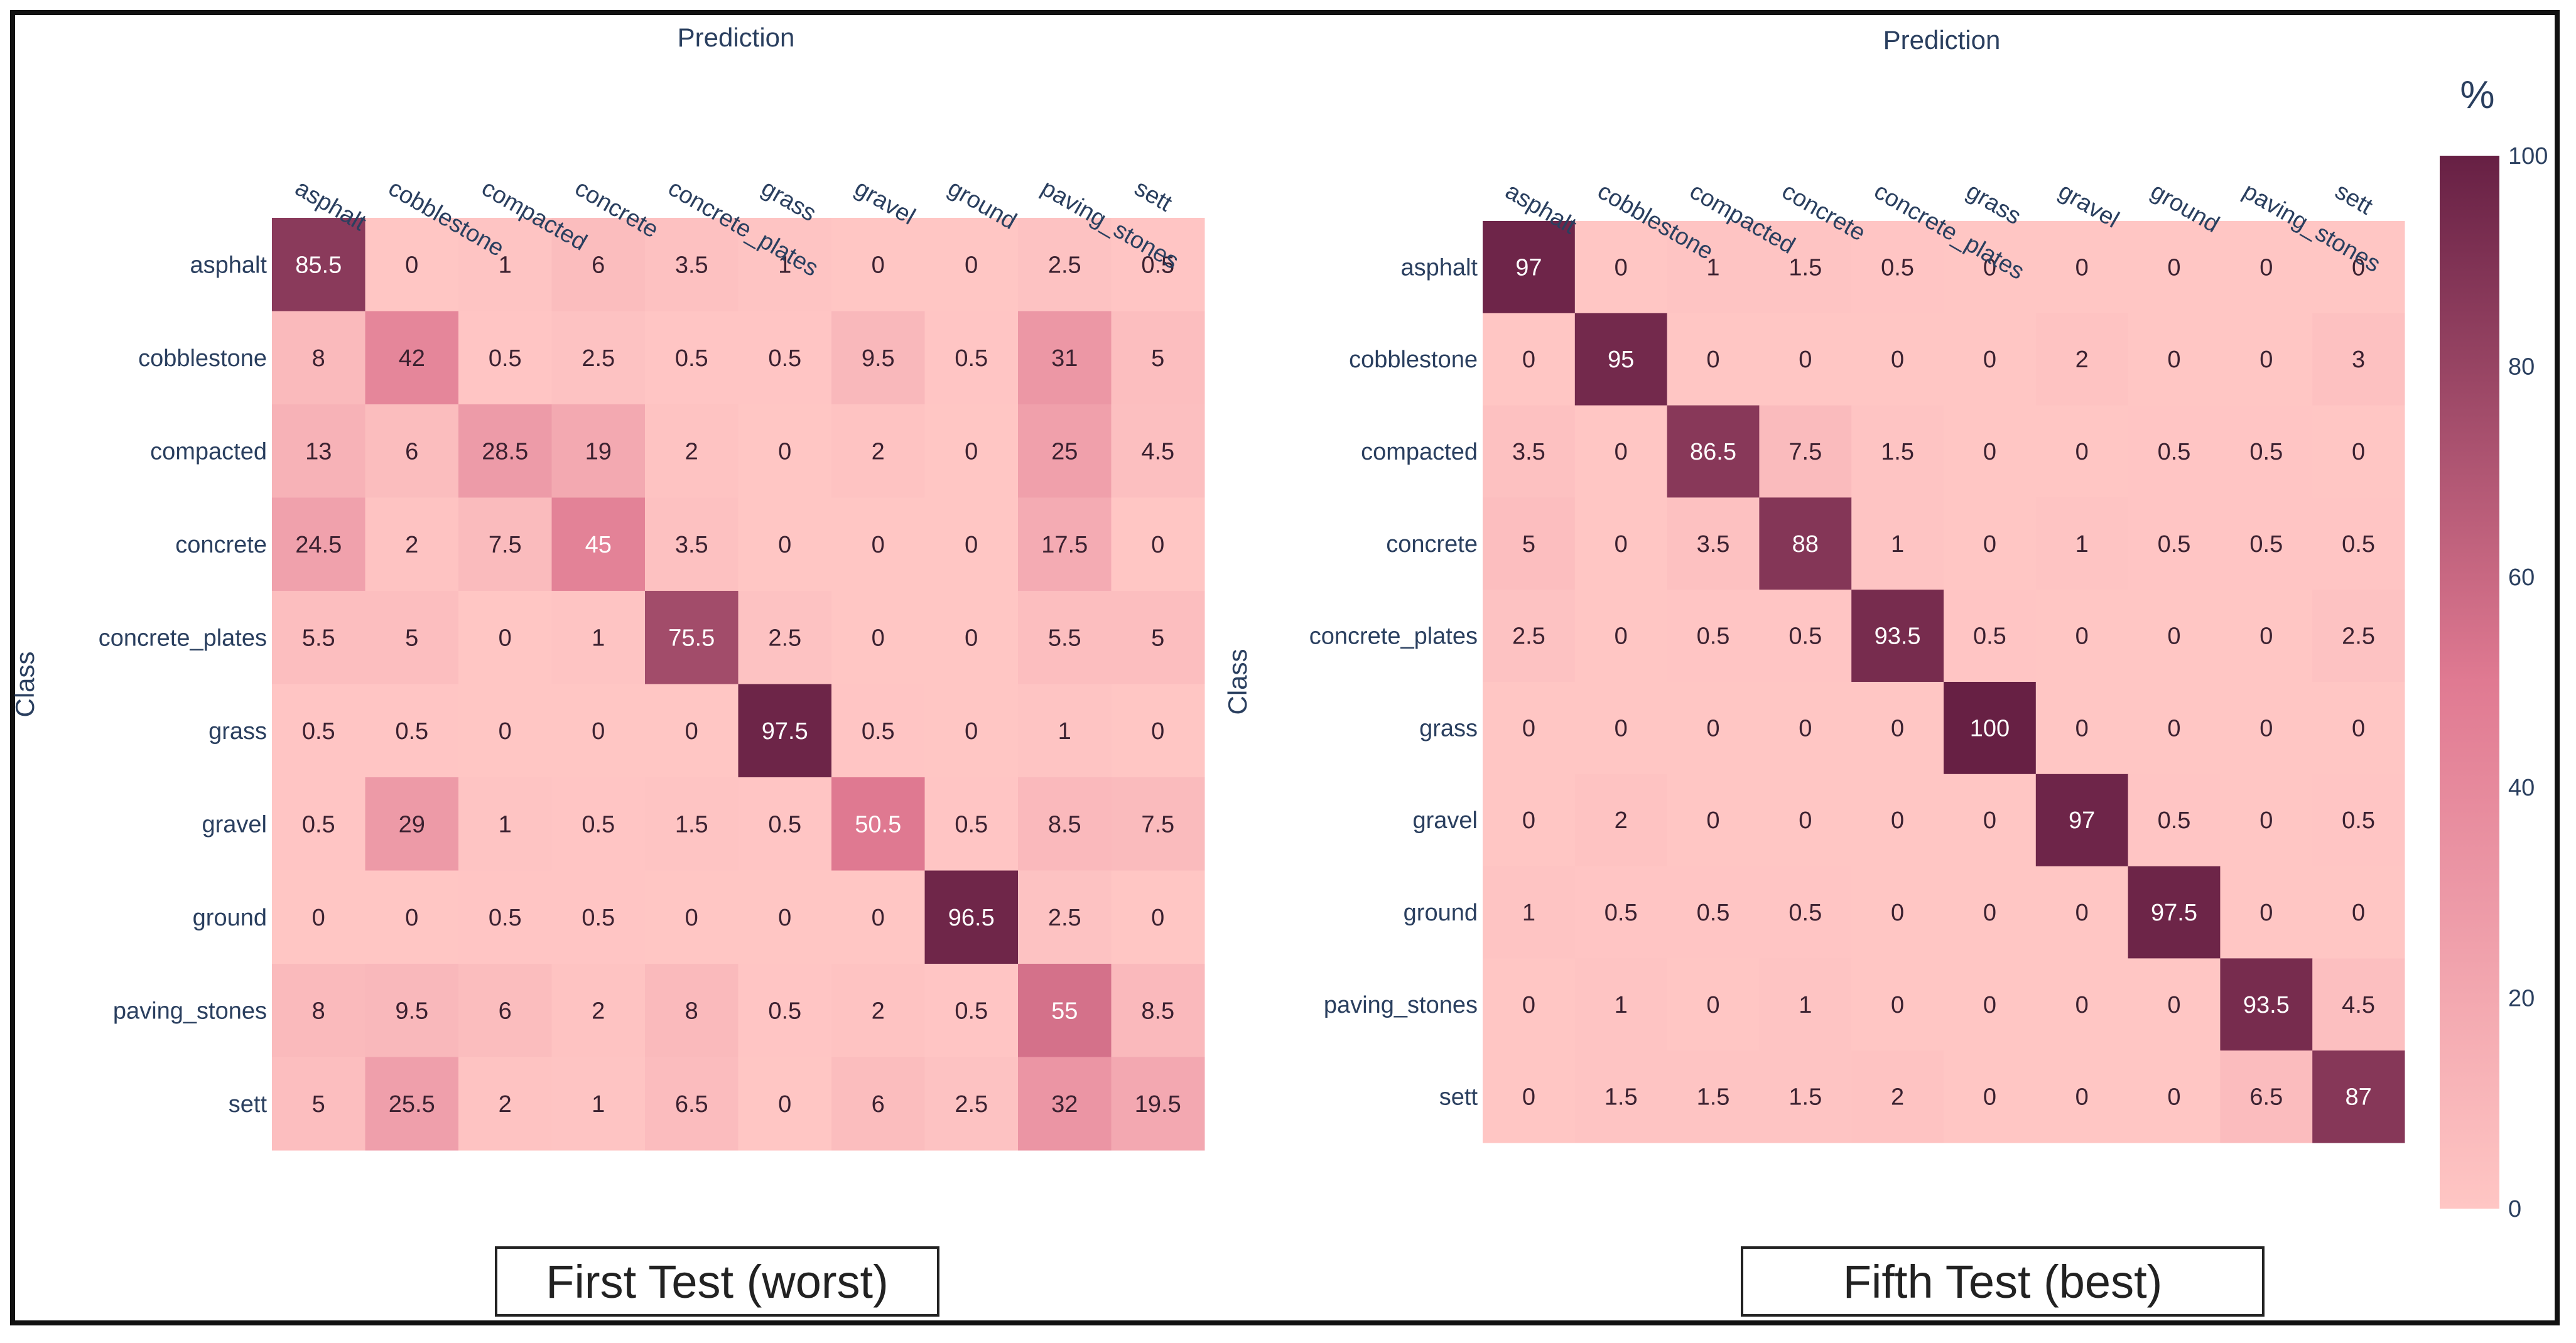  I want to click on cell-value-label: 17.5, so click(1064, 545).